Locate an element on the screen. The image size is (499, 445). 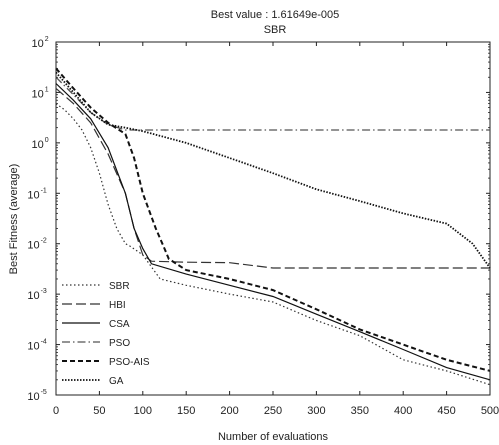
legend-label-ga: GA is located at coordinates (116, 381).